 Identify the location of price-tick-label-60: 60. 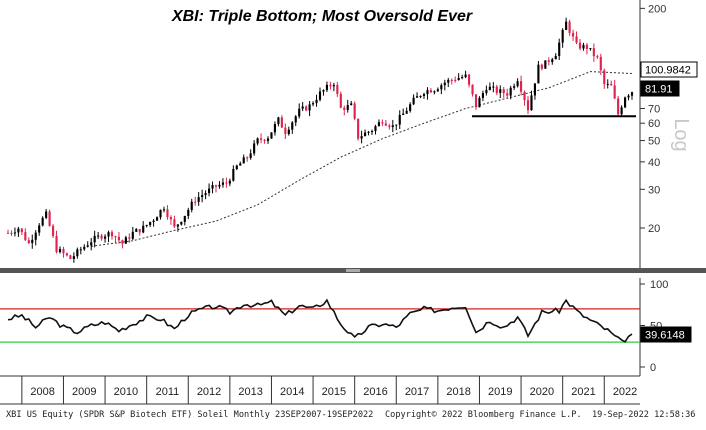
(654, 124).